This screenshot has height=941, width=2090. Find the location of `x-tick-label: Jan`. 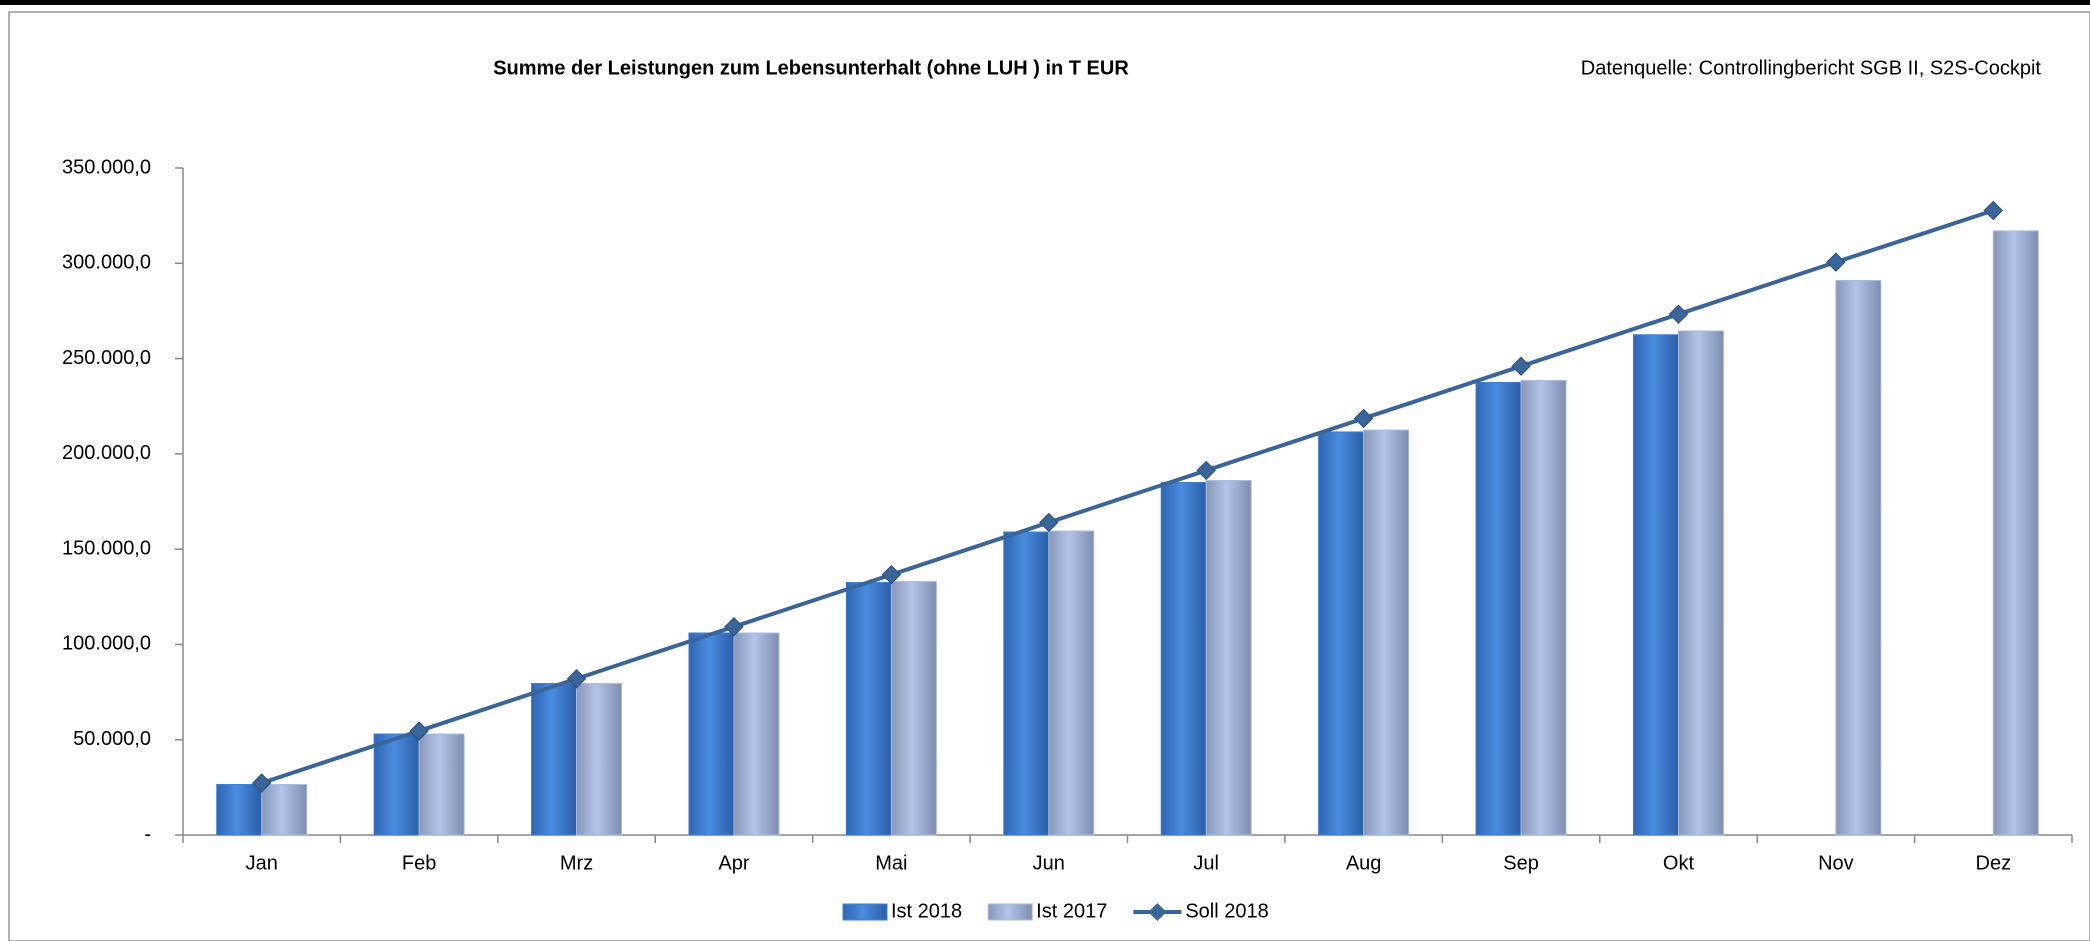

x-tick-label: Jan is located at coordinates (262, 863).